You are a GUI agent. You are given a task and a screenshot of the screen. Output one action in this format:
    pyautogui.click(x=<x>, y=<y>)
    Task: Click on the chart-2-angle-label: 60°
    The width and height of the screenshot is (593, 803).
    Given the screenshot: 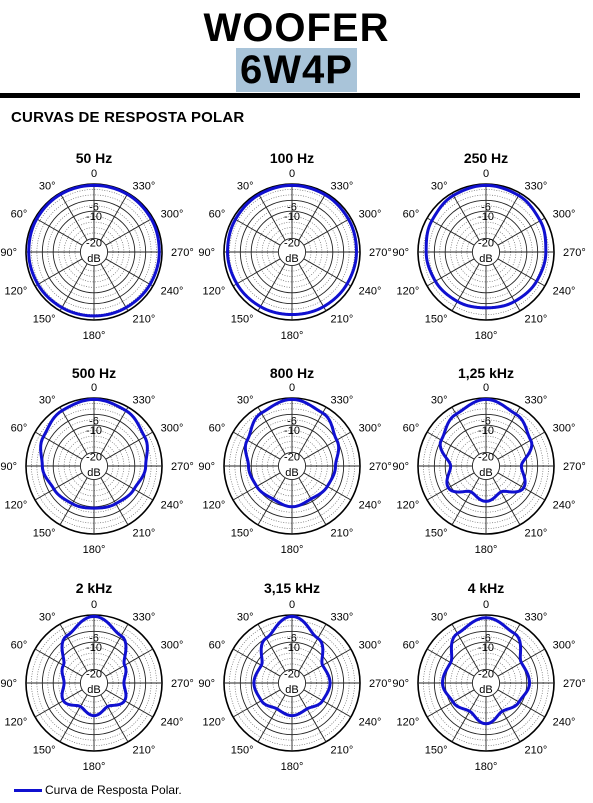 What is the action you would take?
    pyautogui.click(x=217, y=215)
    